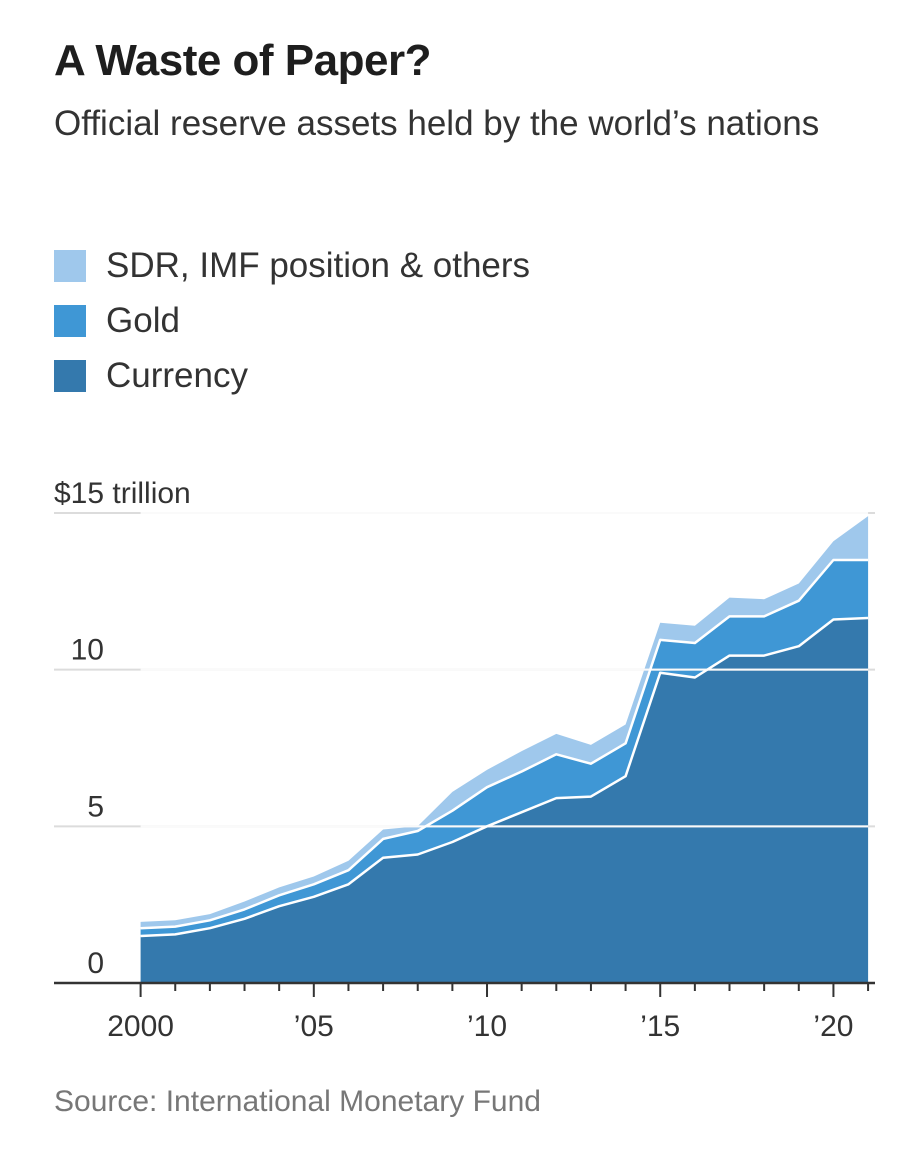 This screenshot has width=912, height=1154. I want to click on x-axis: 2000 ’05 ’10 ’15 ’20, so click(464, 1012).